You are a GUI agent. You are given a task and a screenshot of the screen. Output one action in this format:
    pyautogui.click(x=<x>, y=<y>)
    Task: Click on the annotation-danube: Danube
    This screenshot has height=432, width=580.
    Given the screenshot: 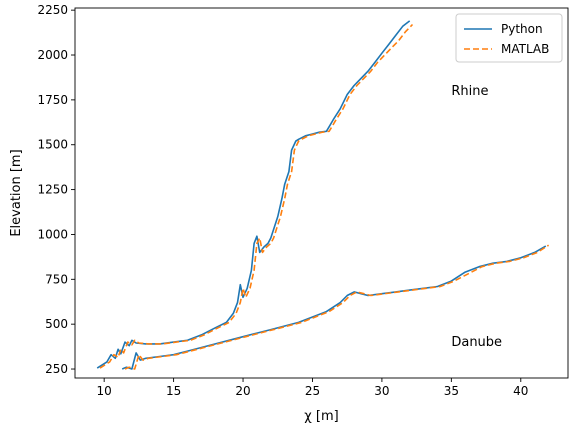 What is the action you would take?
    pyautogui.click(x=476, y=342)
    